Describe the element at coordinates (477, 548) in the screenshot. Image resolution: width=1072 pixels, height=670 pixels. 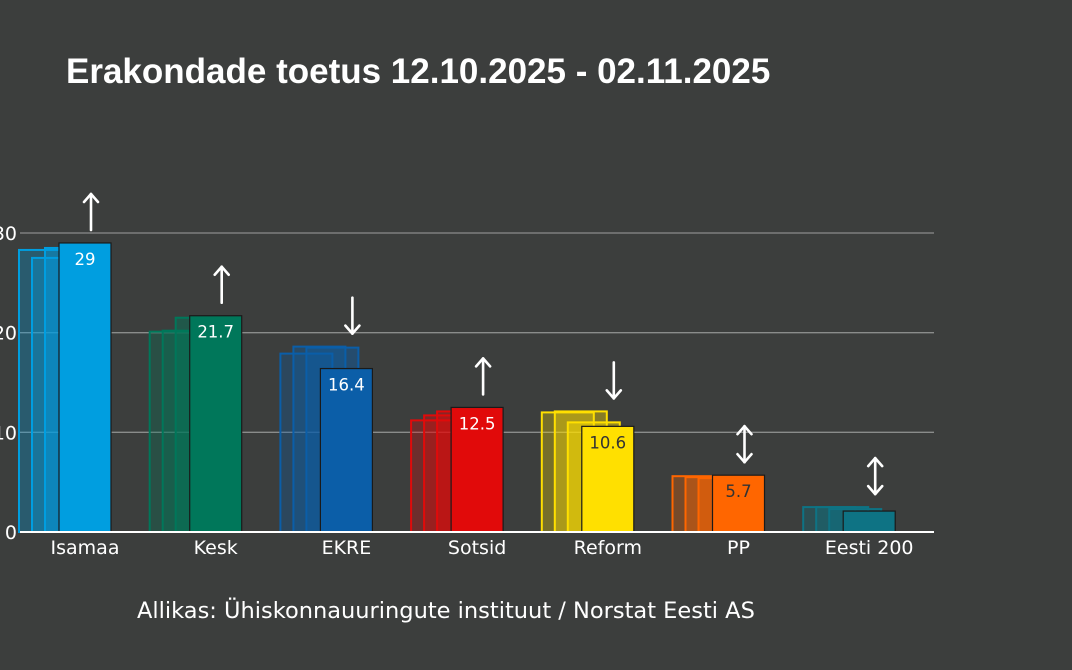
I see `x-tick-label: Sotsid` at that location.